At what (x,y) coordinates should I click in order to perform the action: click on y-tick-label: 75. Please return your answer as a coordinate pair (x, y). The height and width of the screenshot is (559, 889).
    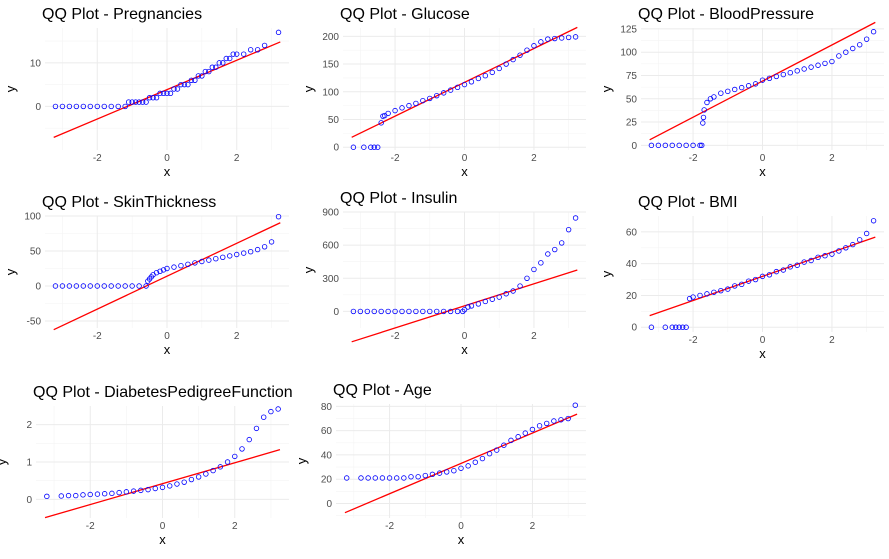
    Looking at the image, I should click on (632, 76).